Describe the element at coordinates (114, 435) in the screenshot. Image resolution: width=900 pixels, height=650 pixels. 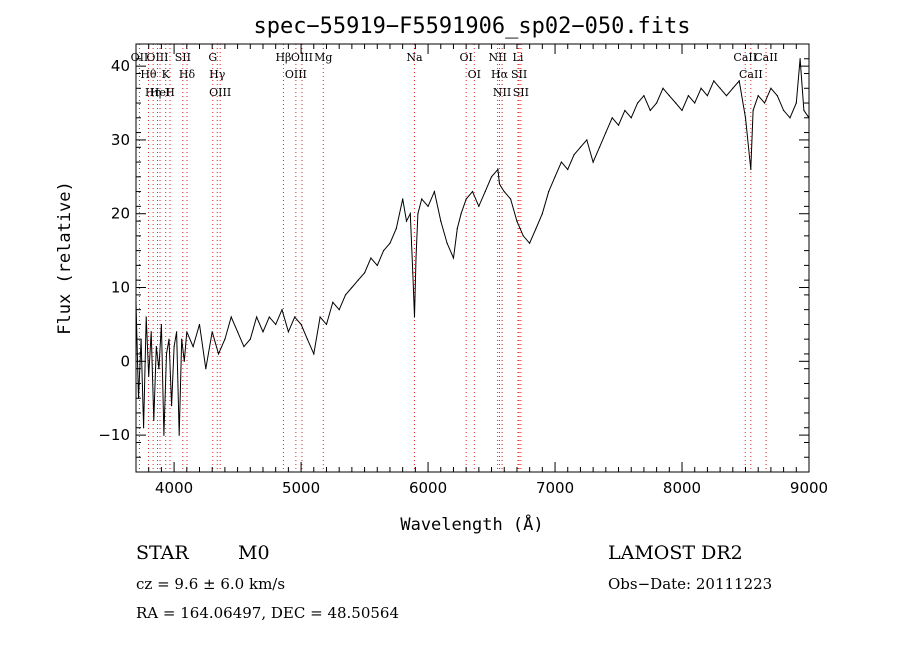
I see `y-tick-label: −10` at that location.